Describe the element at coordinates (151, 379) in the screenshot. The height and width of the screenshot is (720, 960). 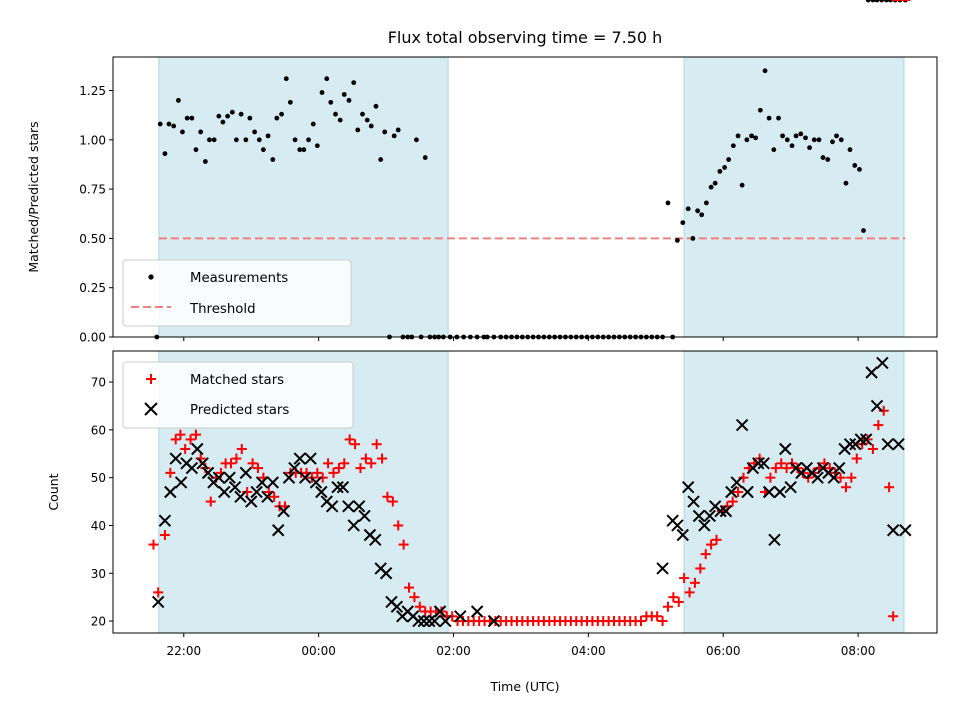
I see `legend-matched-marker` at that location.